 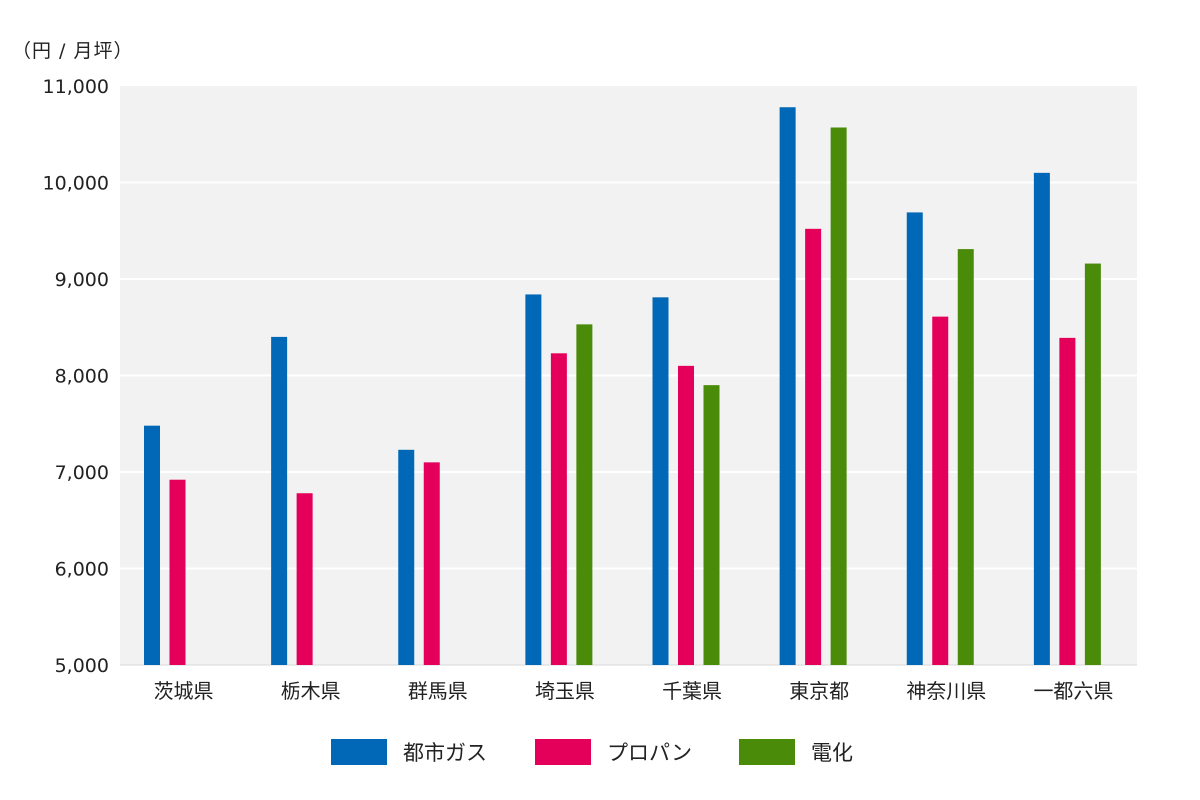 I want to click on y-tick-label: 5,000, so click(x=82, y=666).